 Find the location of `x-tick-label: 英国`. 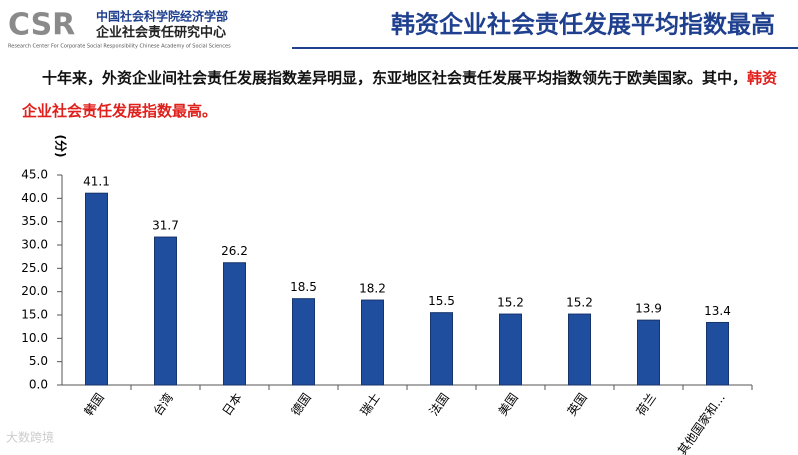

x-tick-label: 英国 is located at coordinates (577, 405).